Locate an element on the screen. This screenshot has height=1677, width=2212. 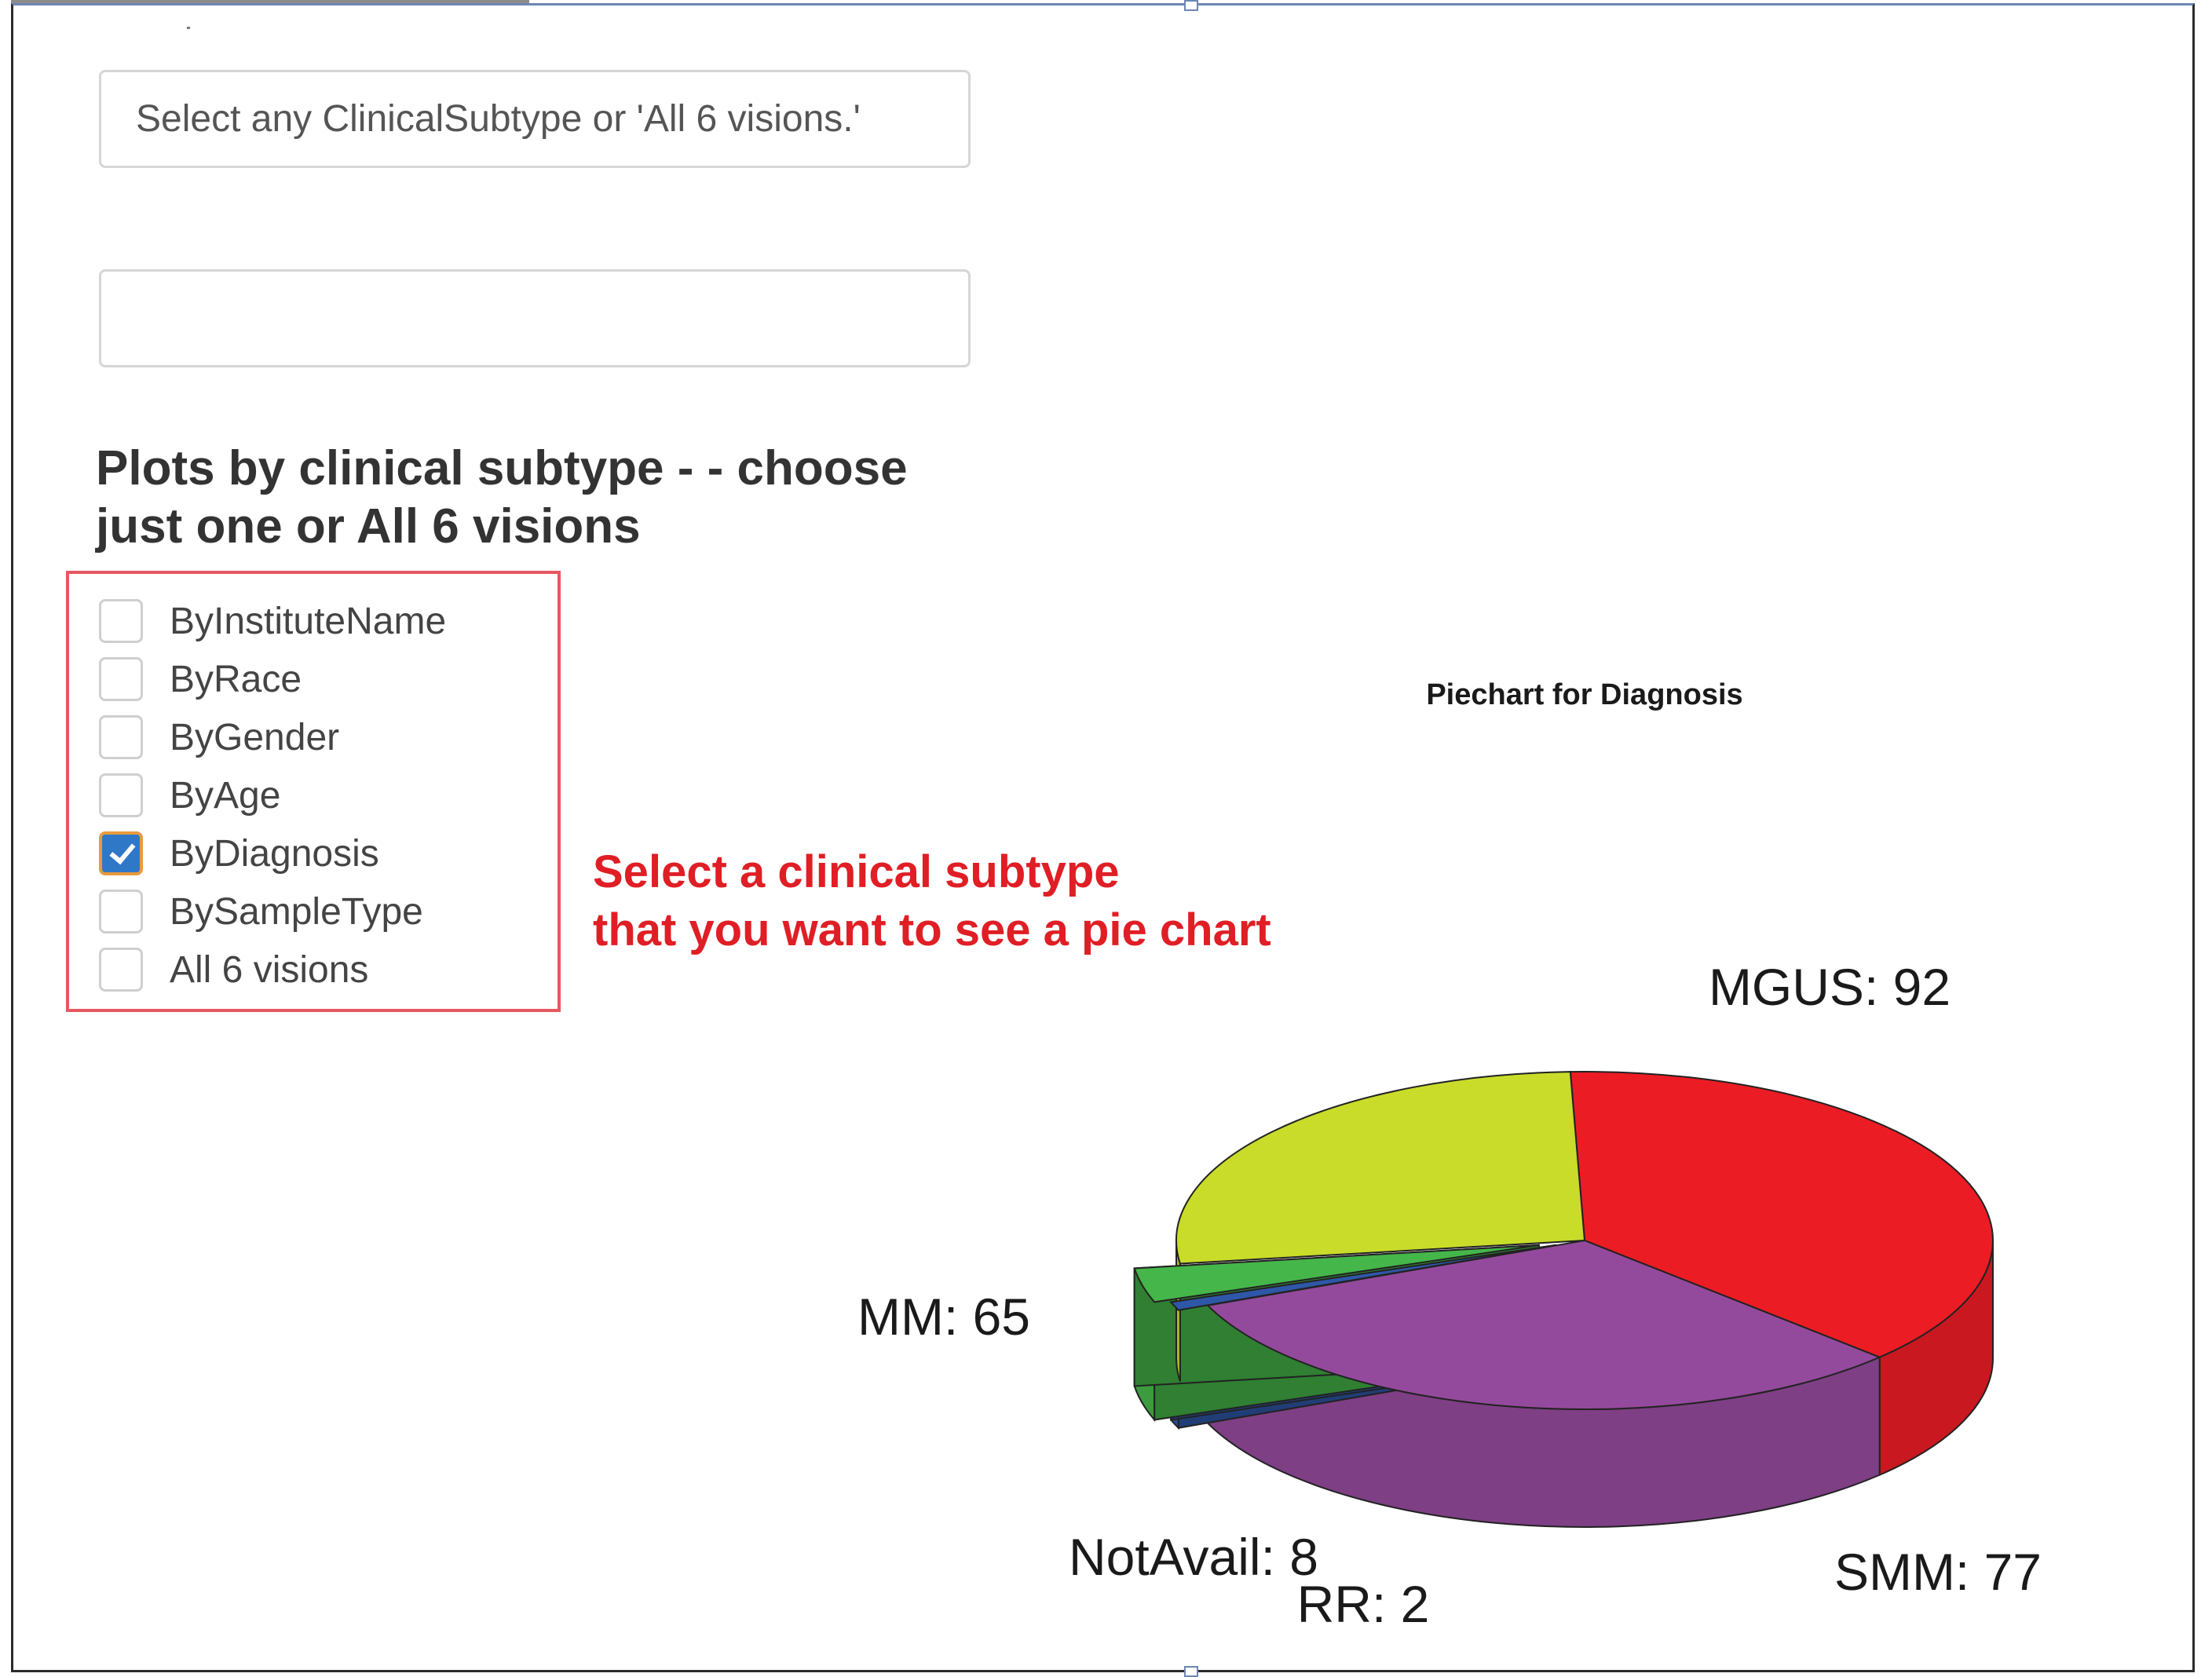
checkbox-option-bygender: ByGender is located at coordinates (219, 737).